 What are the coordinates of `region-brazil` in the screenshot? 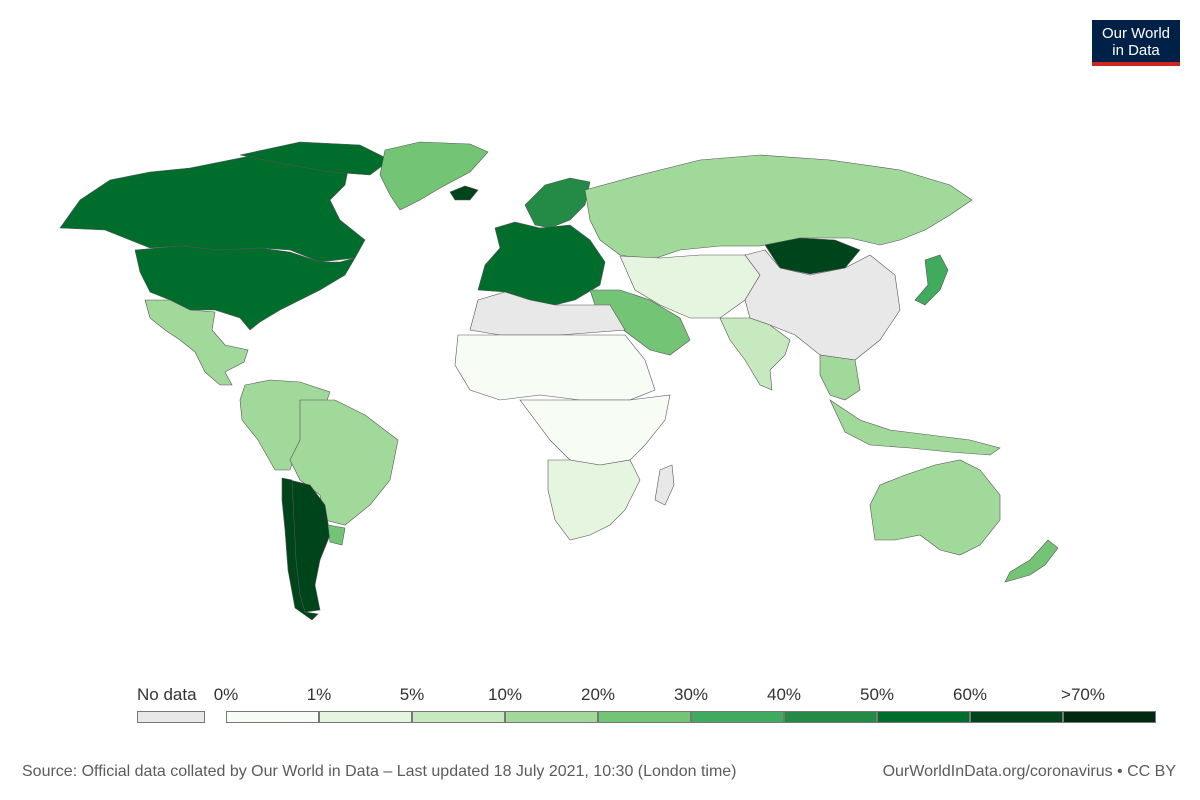 It's located at (344, 462).